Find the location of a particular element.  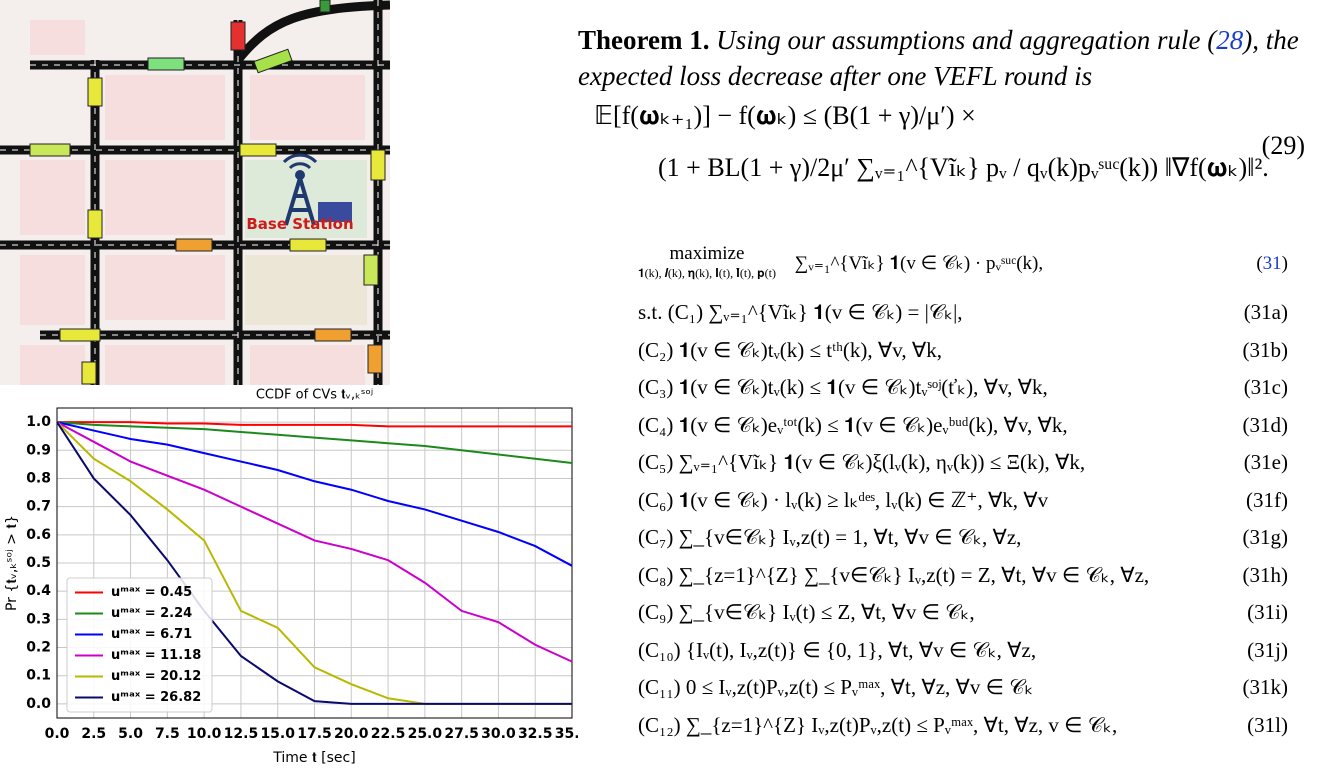

x-tick-label: 35.0 is located at coordinates (566, 734).